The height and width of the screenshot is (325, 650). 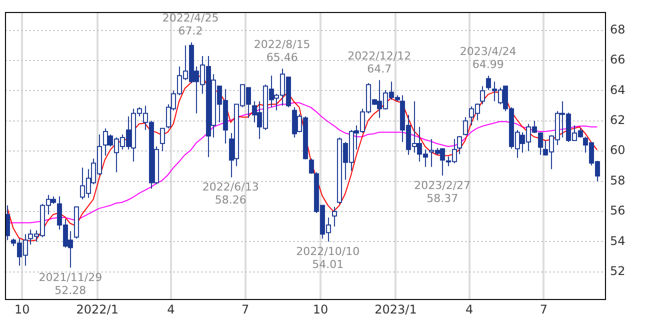 I want to click on y-tick-label: 68, so click(x=618, y=29).